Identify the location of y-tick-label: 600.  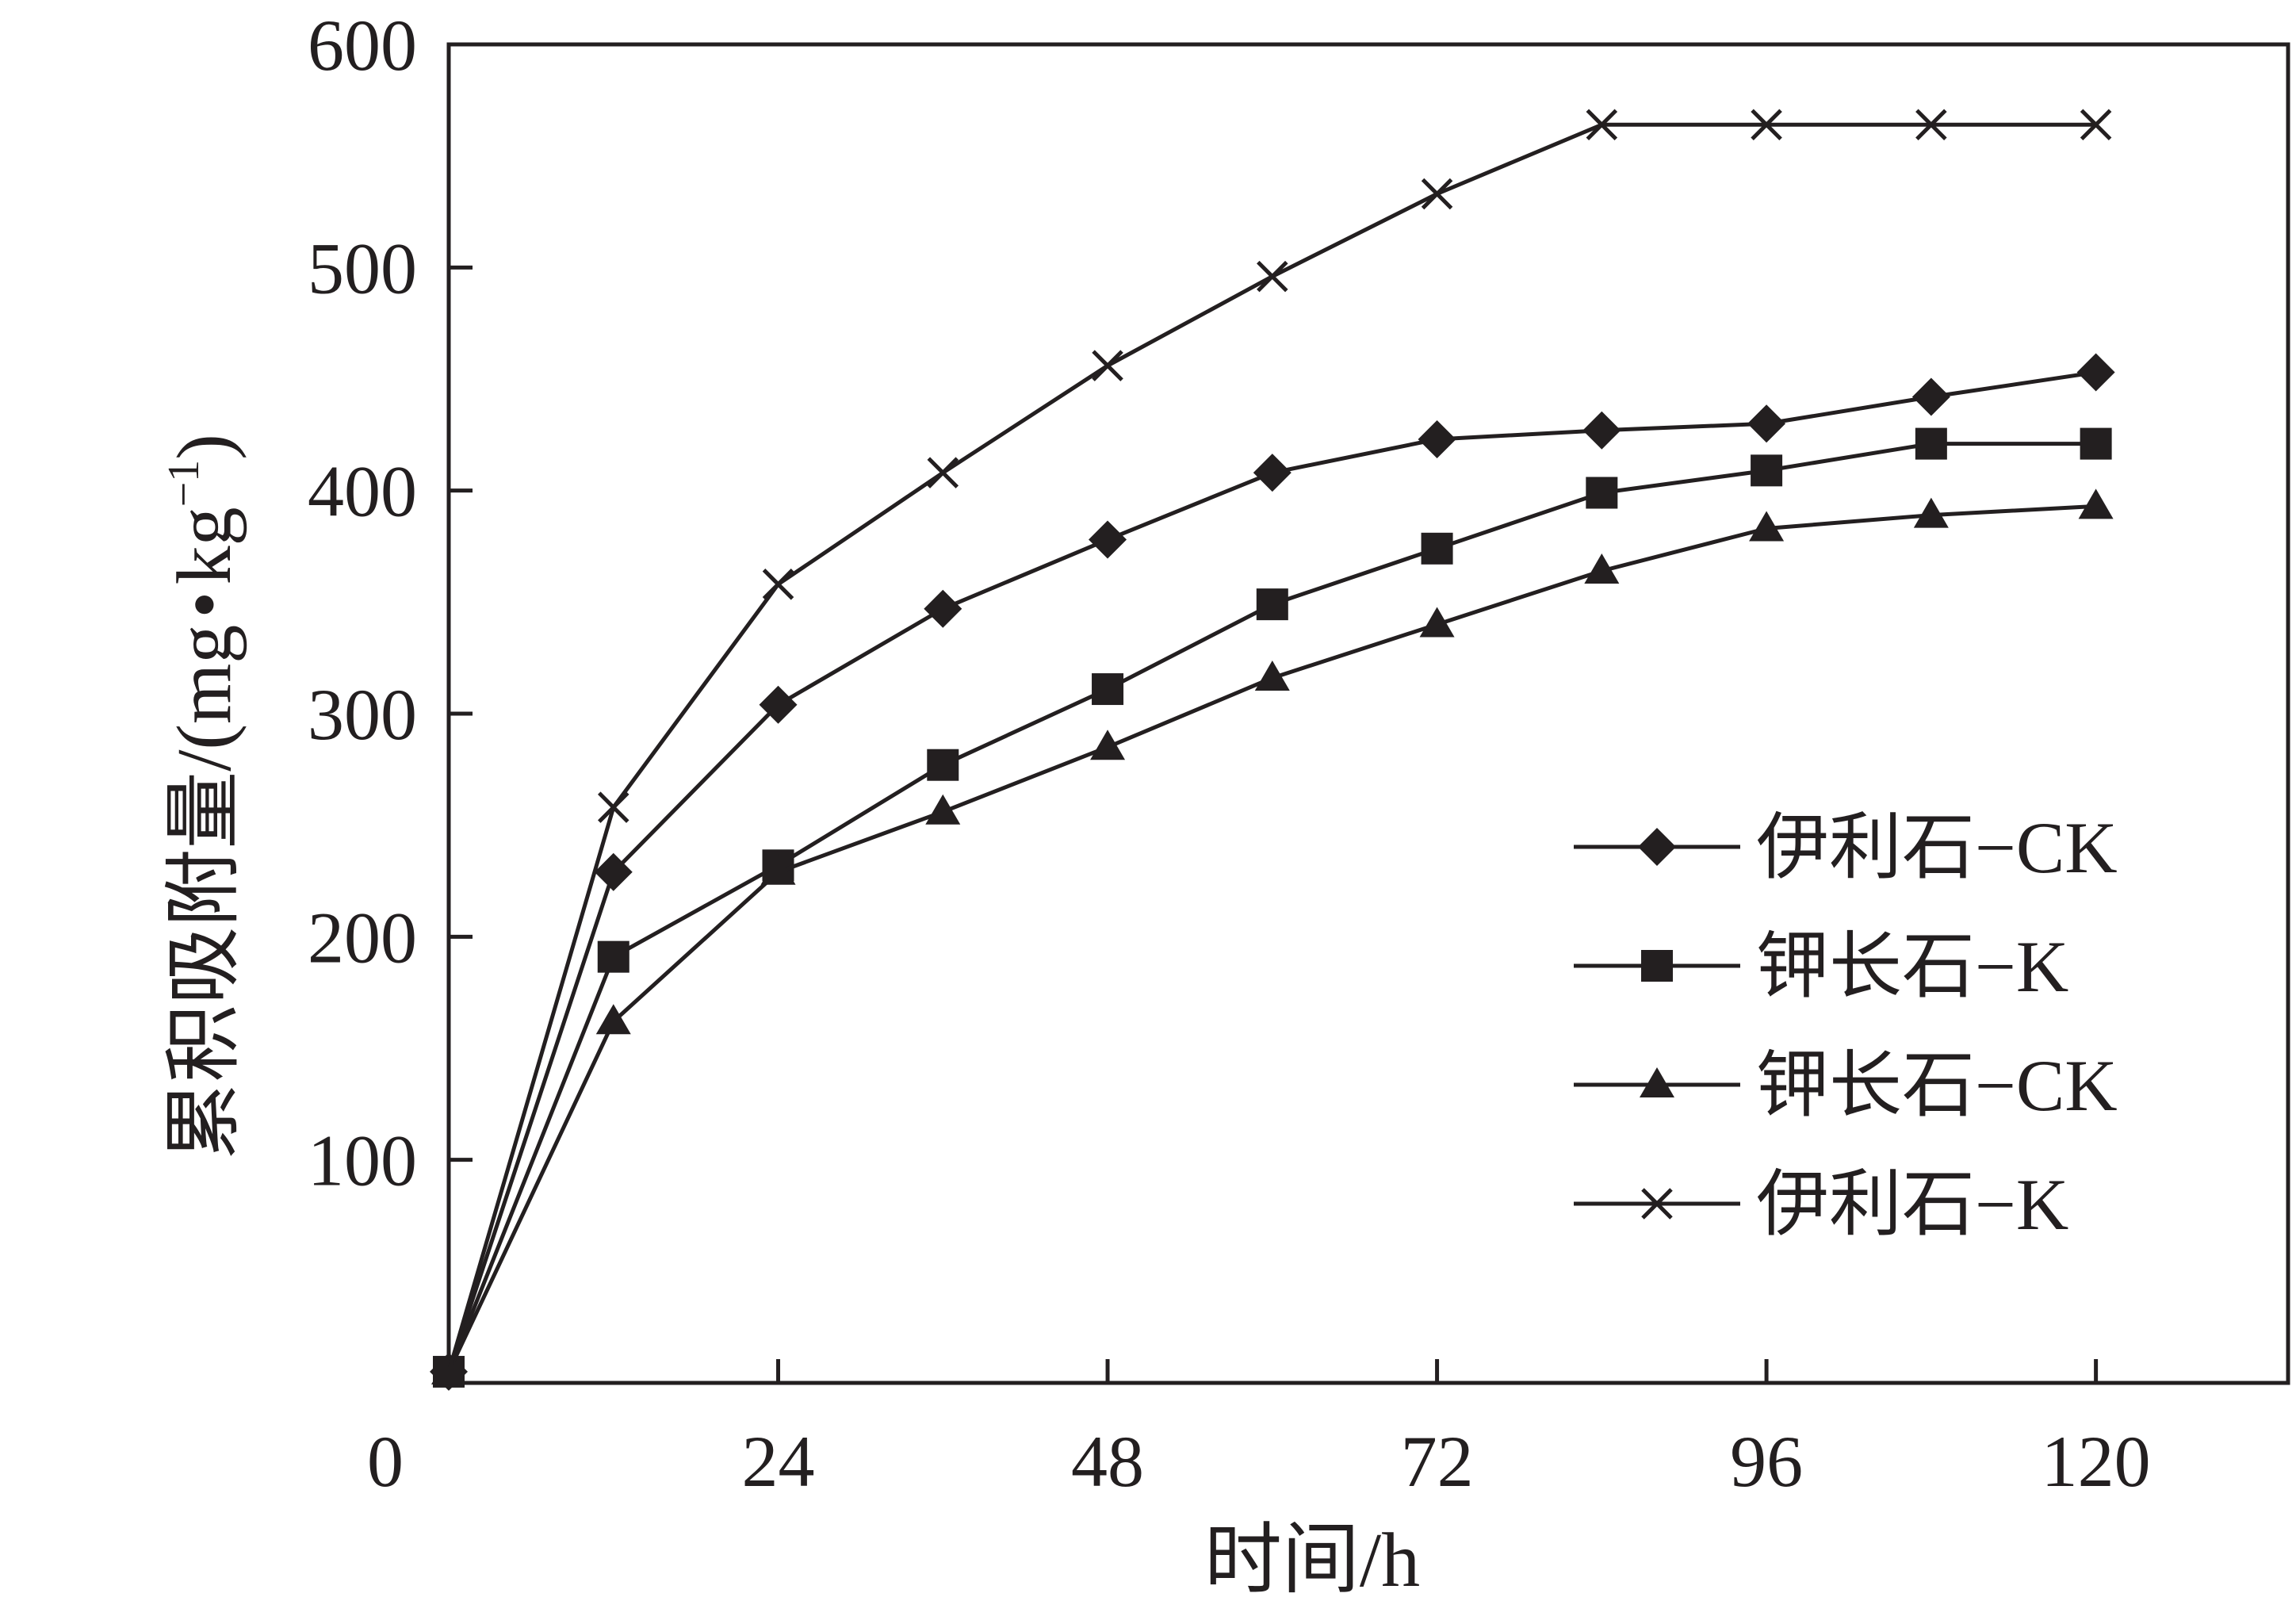
(362, 45).